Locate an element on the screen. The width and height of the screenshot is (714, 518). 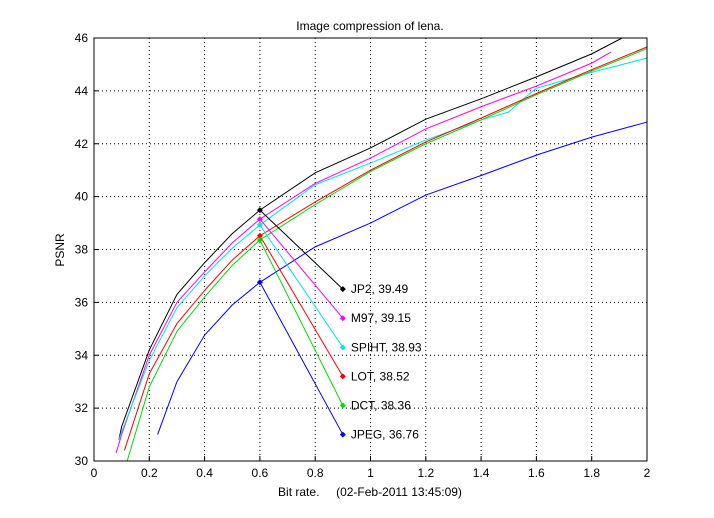
y-tick-label: 38 is located at coordinates (82, 250).